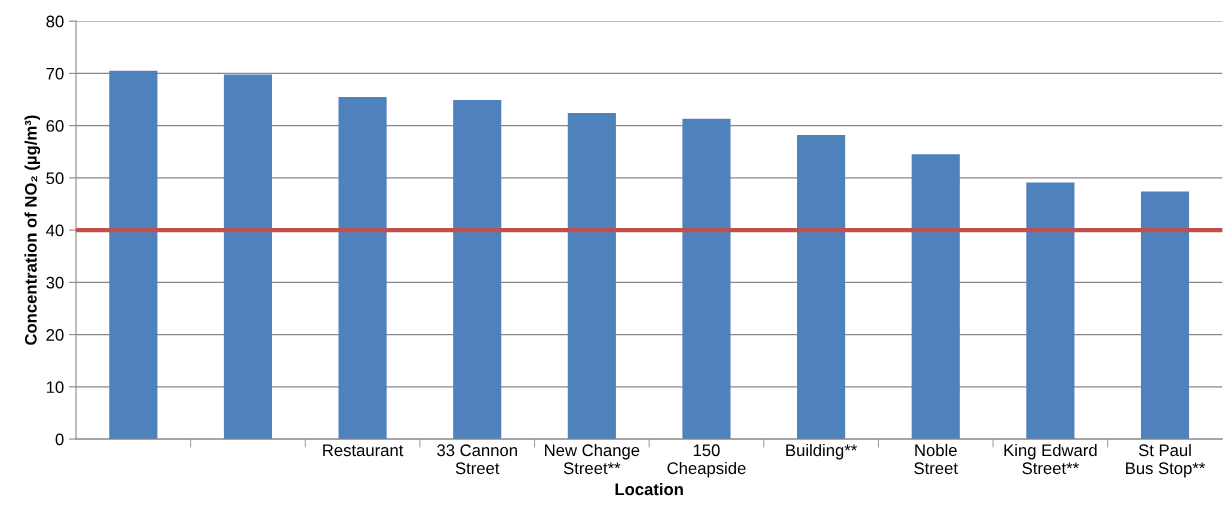 This screenshot has height=529, width=1226. I want to click on y-tick-label: 60, so click(55, 126).